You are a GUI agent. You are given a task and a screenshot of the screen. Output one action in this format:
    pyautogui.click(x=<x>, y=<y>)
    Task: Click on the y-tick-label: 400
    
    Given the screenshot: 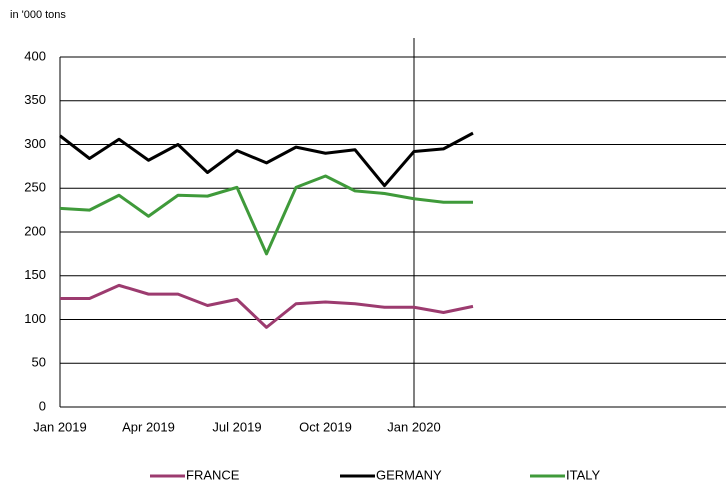 What is the action you would take?
    pyautogui.click(x=35, y=55)
    